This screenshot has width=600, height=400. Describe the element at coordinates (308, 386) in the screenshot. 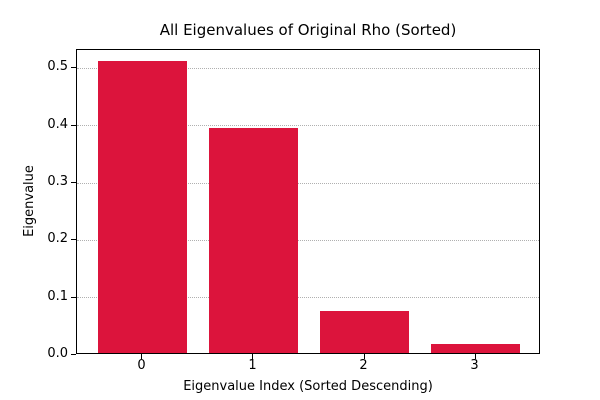

I see `x-axis-label: Eigenvalue Index (Sorted Descending)` at that location.